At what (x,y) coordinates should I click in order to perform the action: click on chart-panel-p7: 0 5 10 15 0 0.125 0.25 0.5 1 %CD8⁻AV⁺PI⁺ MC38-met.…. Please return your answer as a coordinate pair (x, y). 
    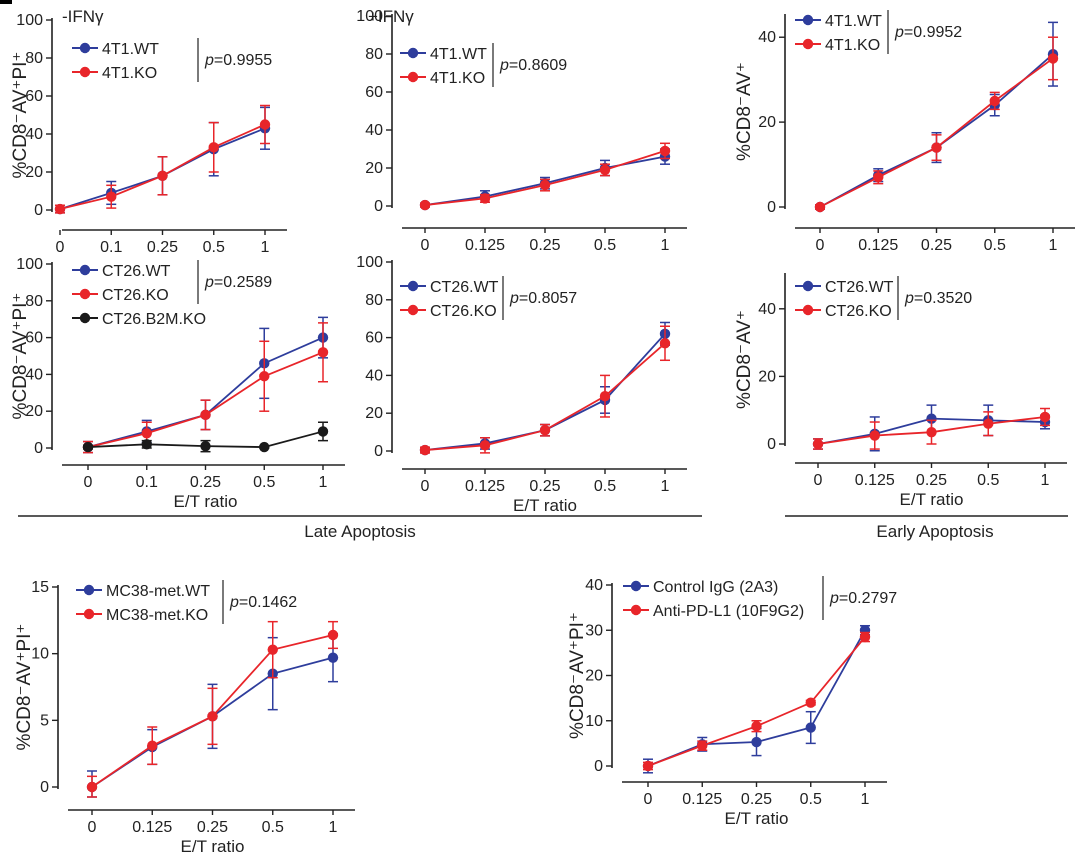
    Looking at the image, I should click on (184, 717).